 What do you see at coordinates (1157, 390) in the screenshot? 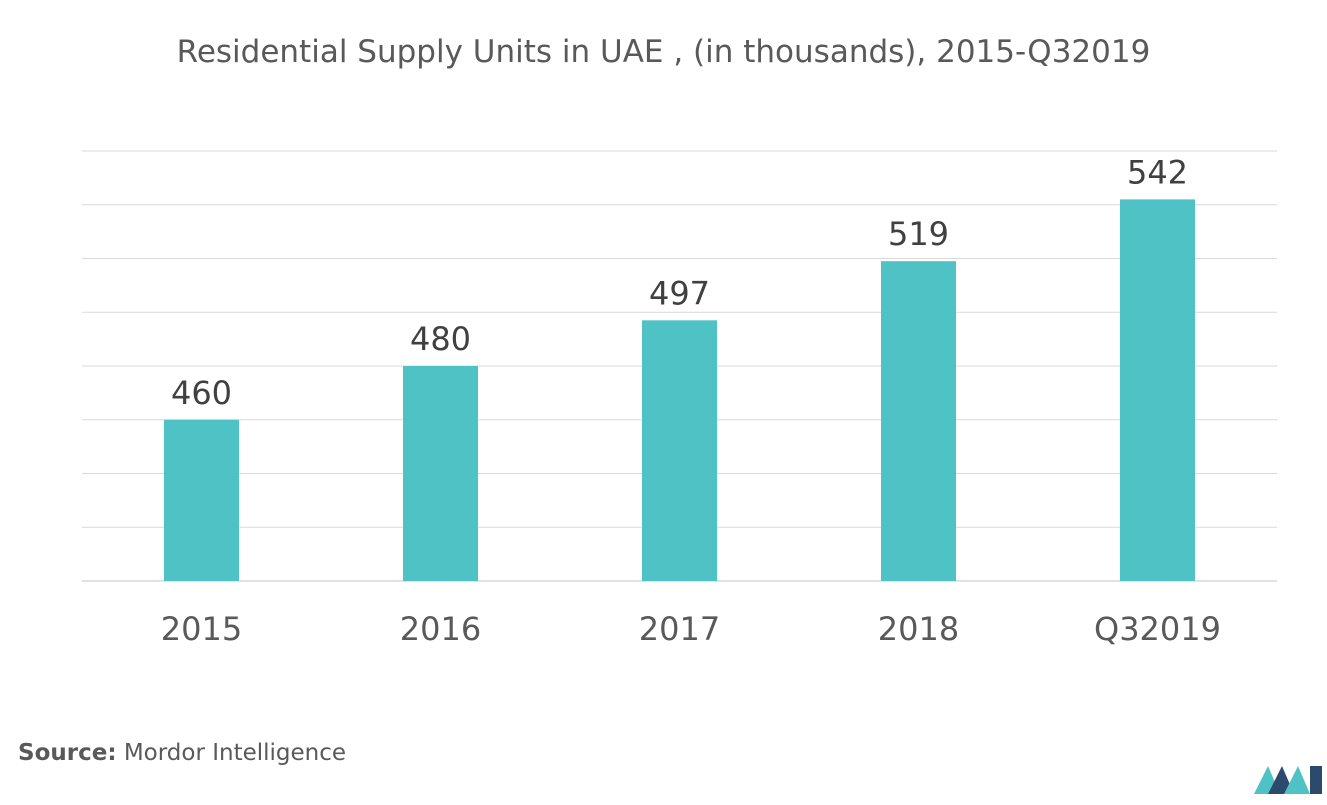
I see `bar-Q32019` at bounding box center [1157, 390].